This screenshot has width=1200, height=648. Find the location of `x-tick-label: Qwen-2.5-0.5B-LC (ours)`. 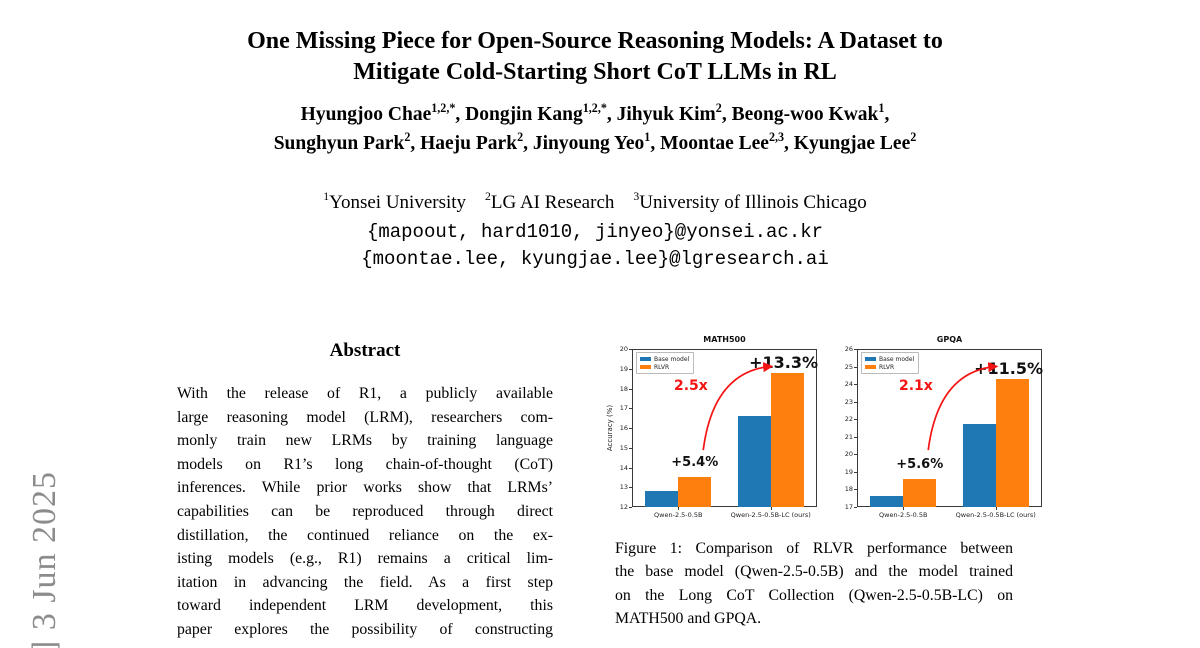

x-tick-label: Qwen-2.5-0.5B-LC (ours) is located at coordinates (770, 515).